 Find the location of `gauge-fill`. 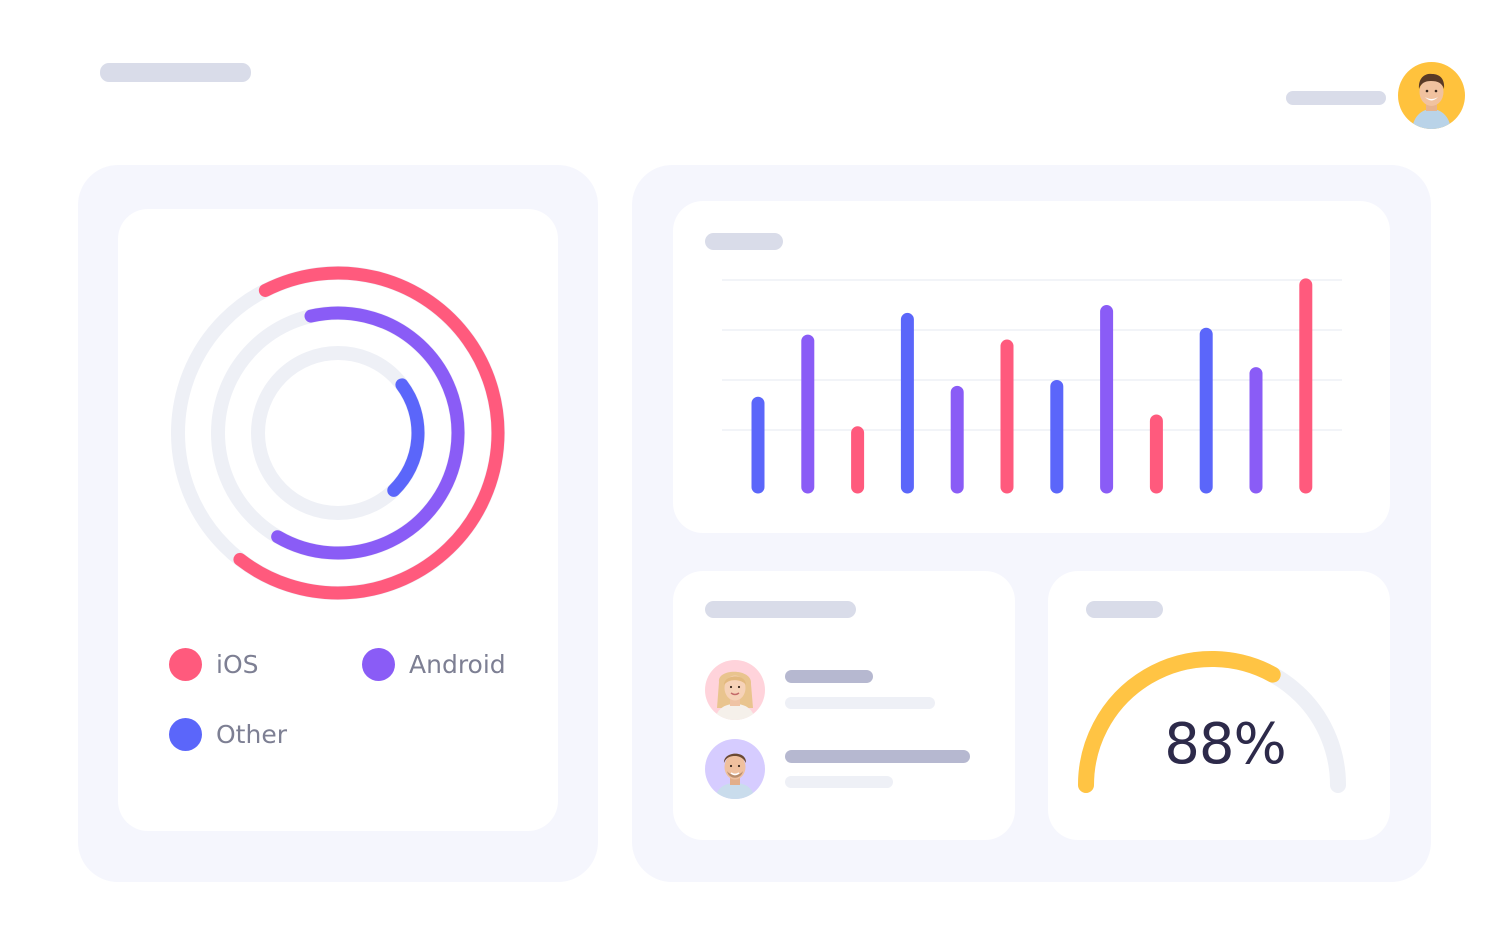

gauge-fill is located at coordinates (1179, 722).